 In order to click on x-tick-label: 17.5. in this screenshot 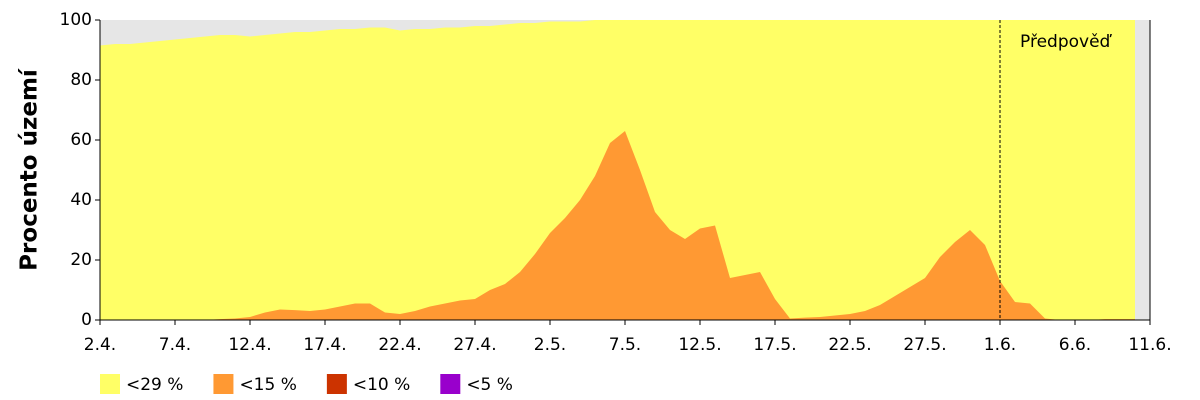, I will do `click(774, 345)`.